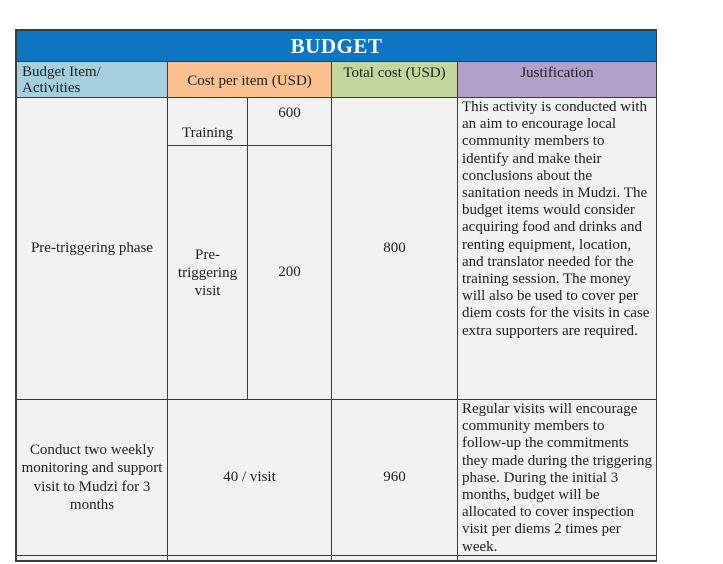 The image size is (723, 564). Describe the element at coordinates (208, 273) in the screenshot. I see `row1-cost-item-pretriggering-label: Pre-triggering visit` at that location.